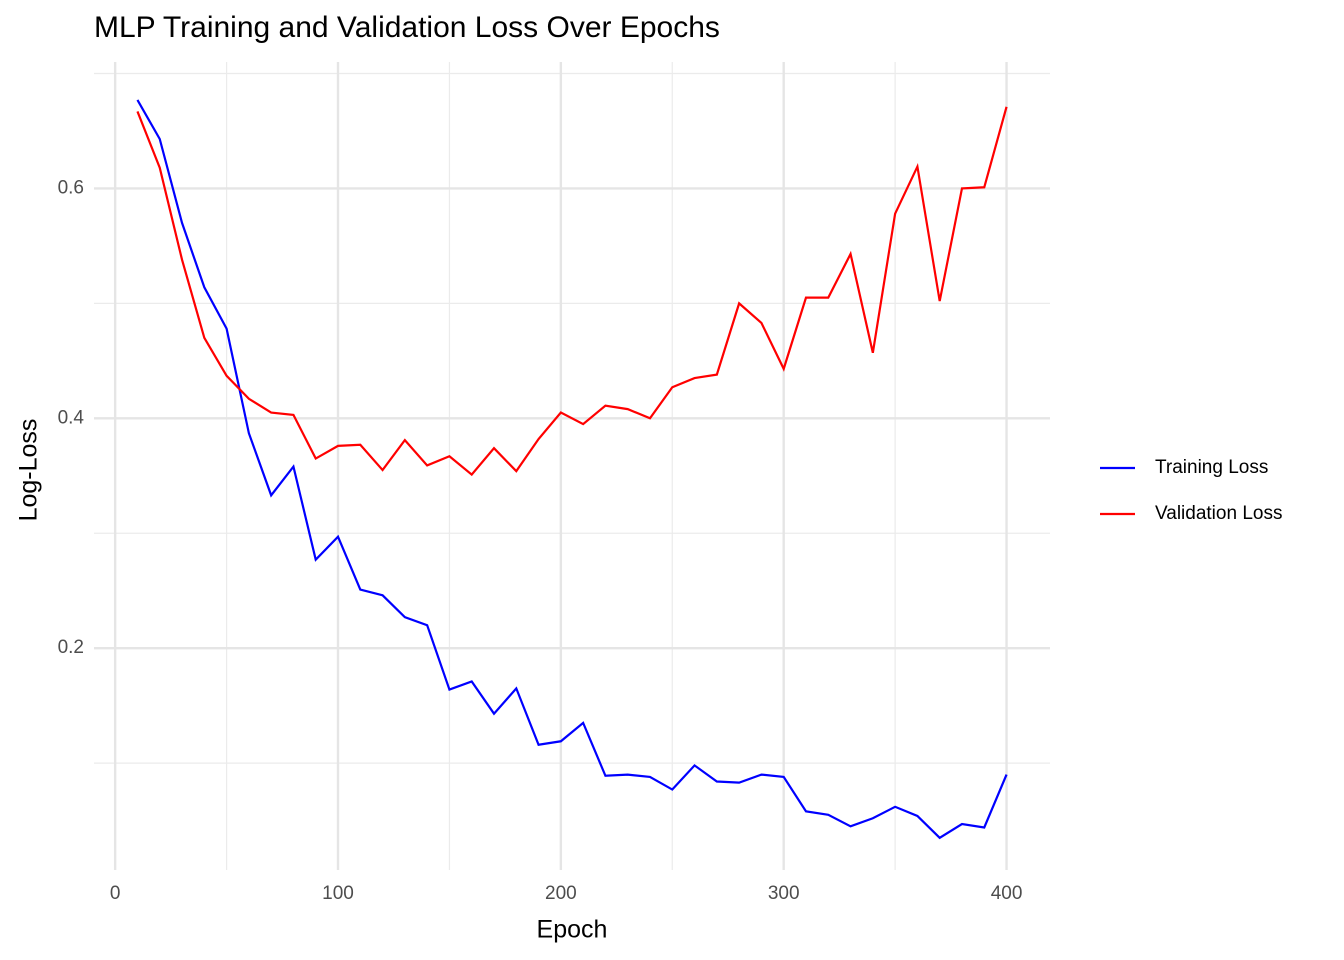 This screenshot has height=960, width=1344. What do you see at coordinates (1007, 893) in the screenshot?
I see `x-tick-label: 400` at bounding box center [1007, 893].